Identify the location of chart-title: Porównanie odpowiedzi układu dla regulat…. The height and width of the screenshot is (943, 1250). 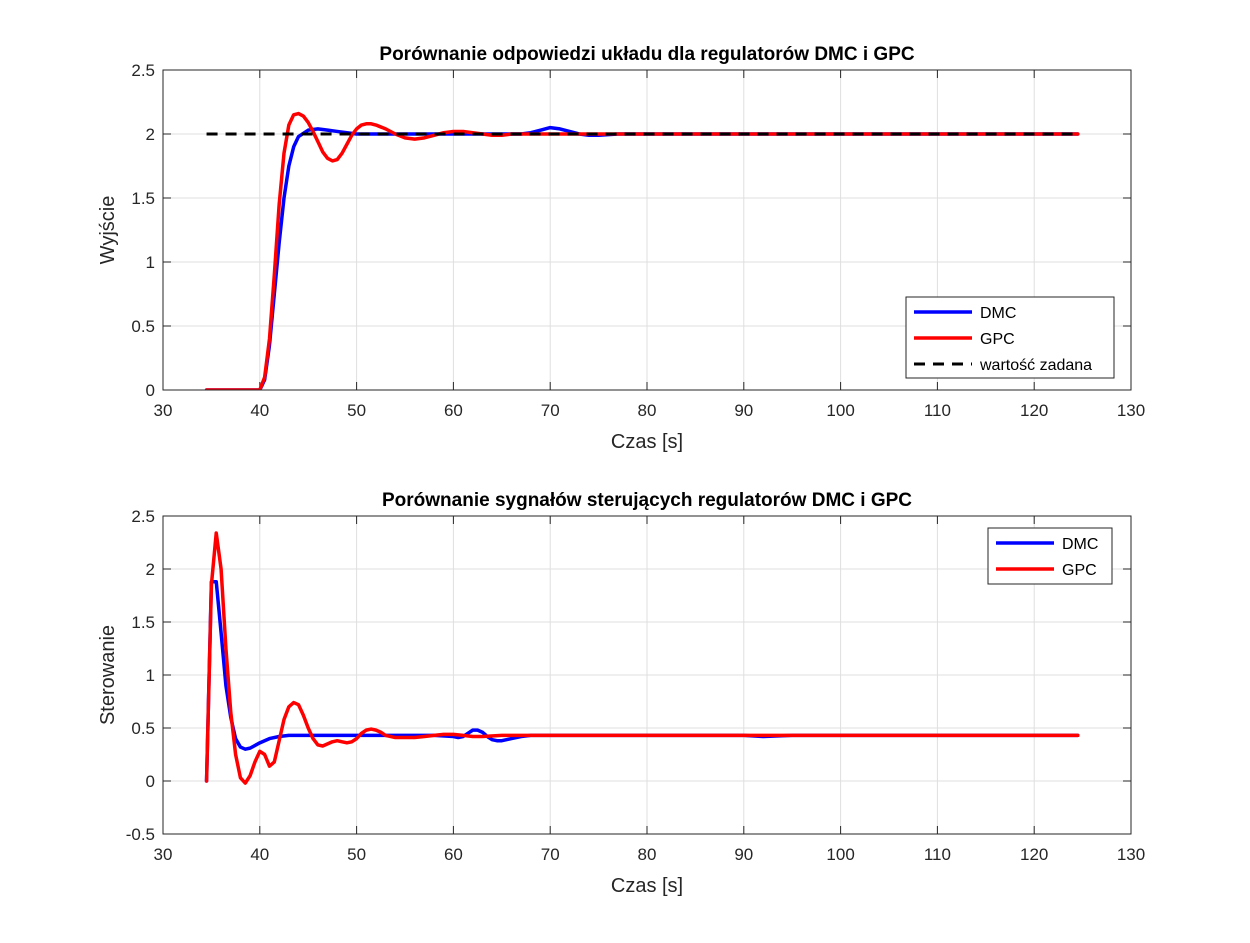
(646, 54).